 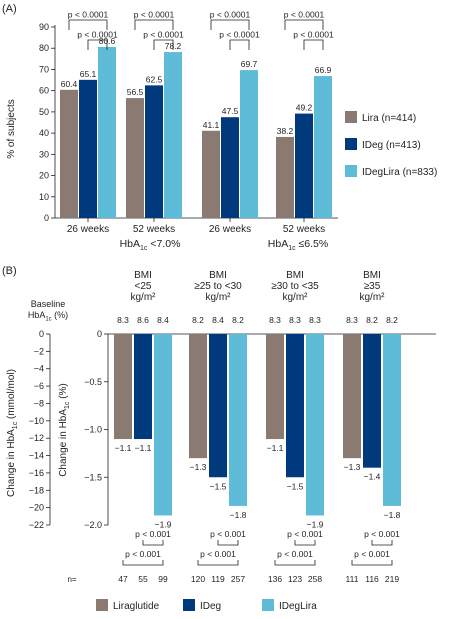 I want to click on panel-a-group-label-2: HbA1c ≤6.5%, so click(x=298, y=245).